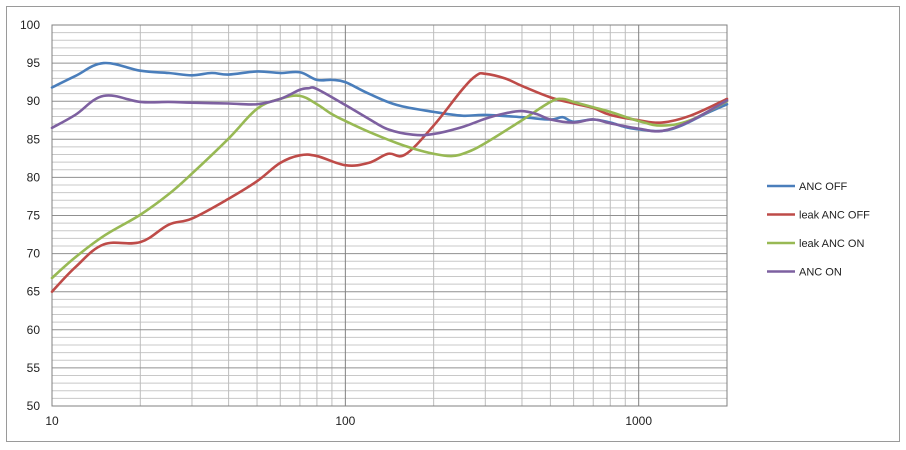  What do you see at coordinates (389, 111) in the screenshot?
I see `series-line-anc-on` at bounding box center [389, 111].